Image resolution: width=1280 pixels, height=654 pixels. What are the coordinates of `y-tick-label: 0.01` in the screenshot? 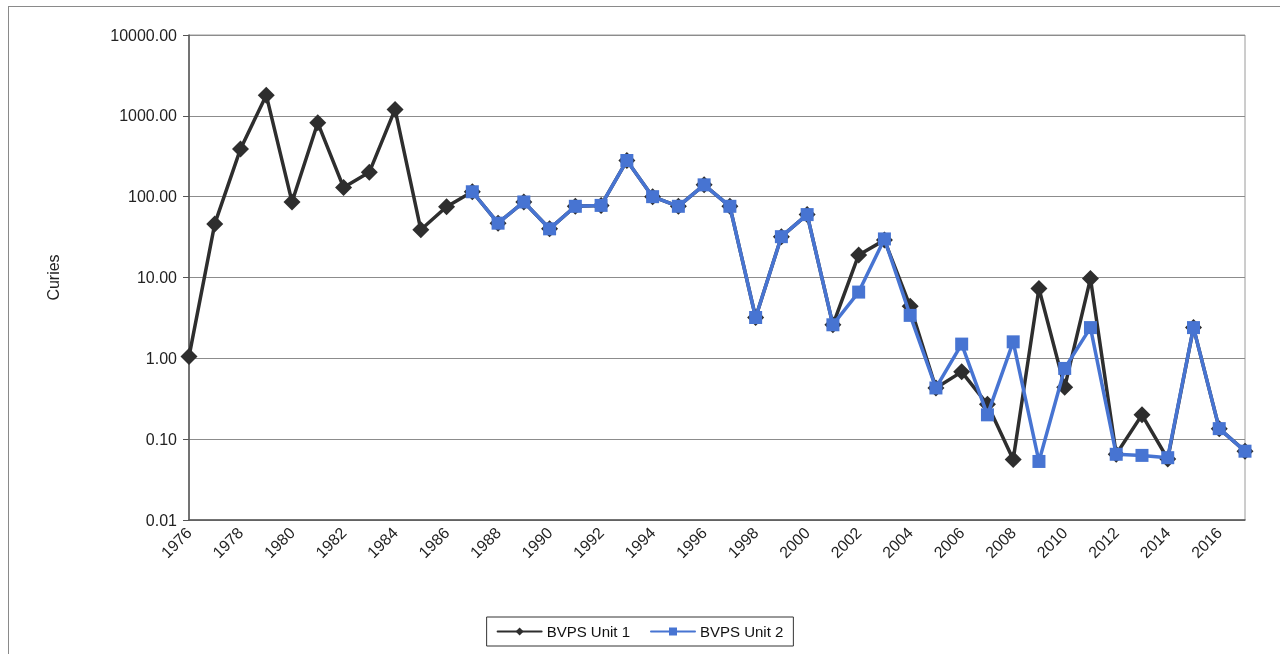 It's located at (161, 520).